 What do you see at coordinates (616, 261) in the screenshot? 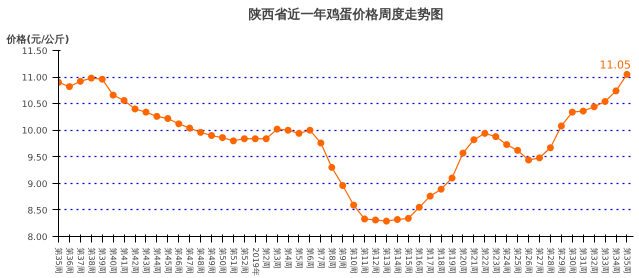
I see `x-tick-label: 第34周` at bounding box center [616, 261].